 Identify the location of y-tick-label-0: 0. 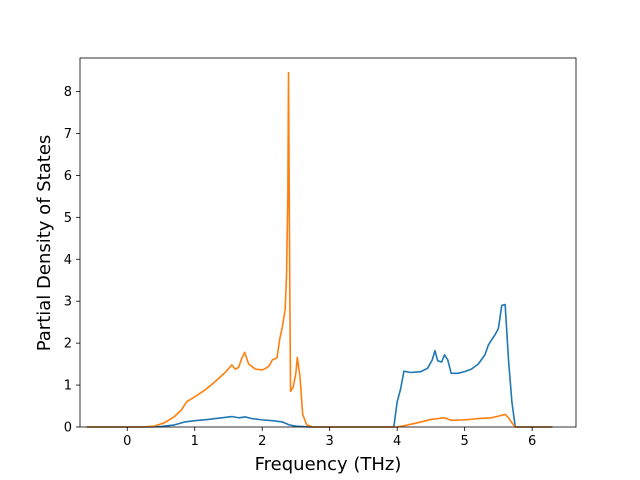
(68, 428).